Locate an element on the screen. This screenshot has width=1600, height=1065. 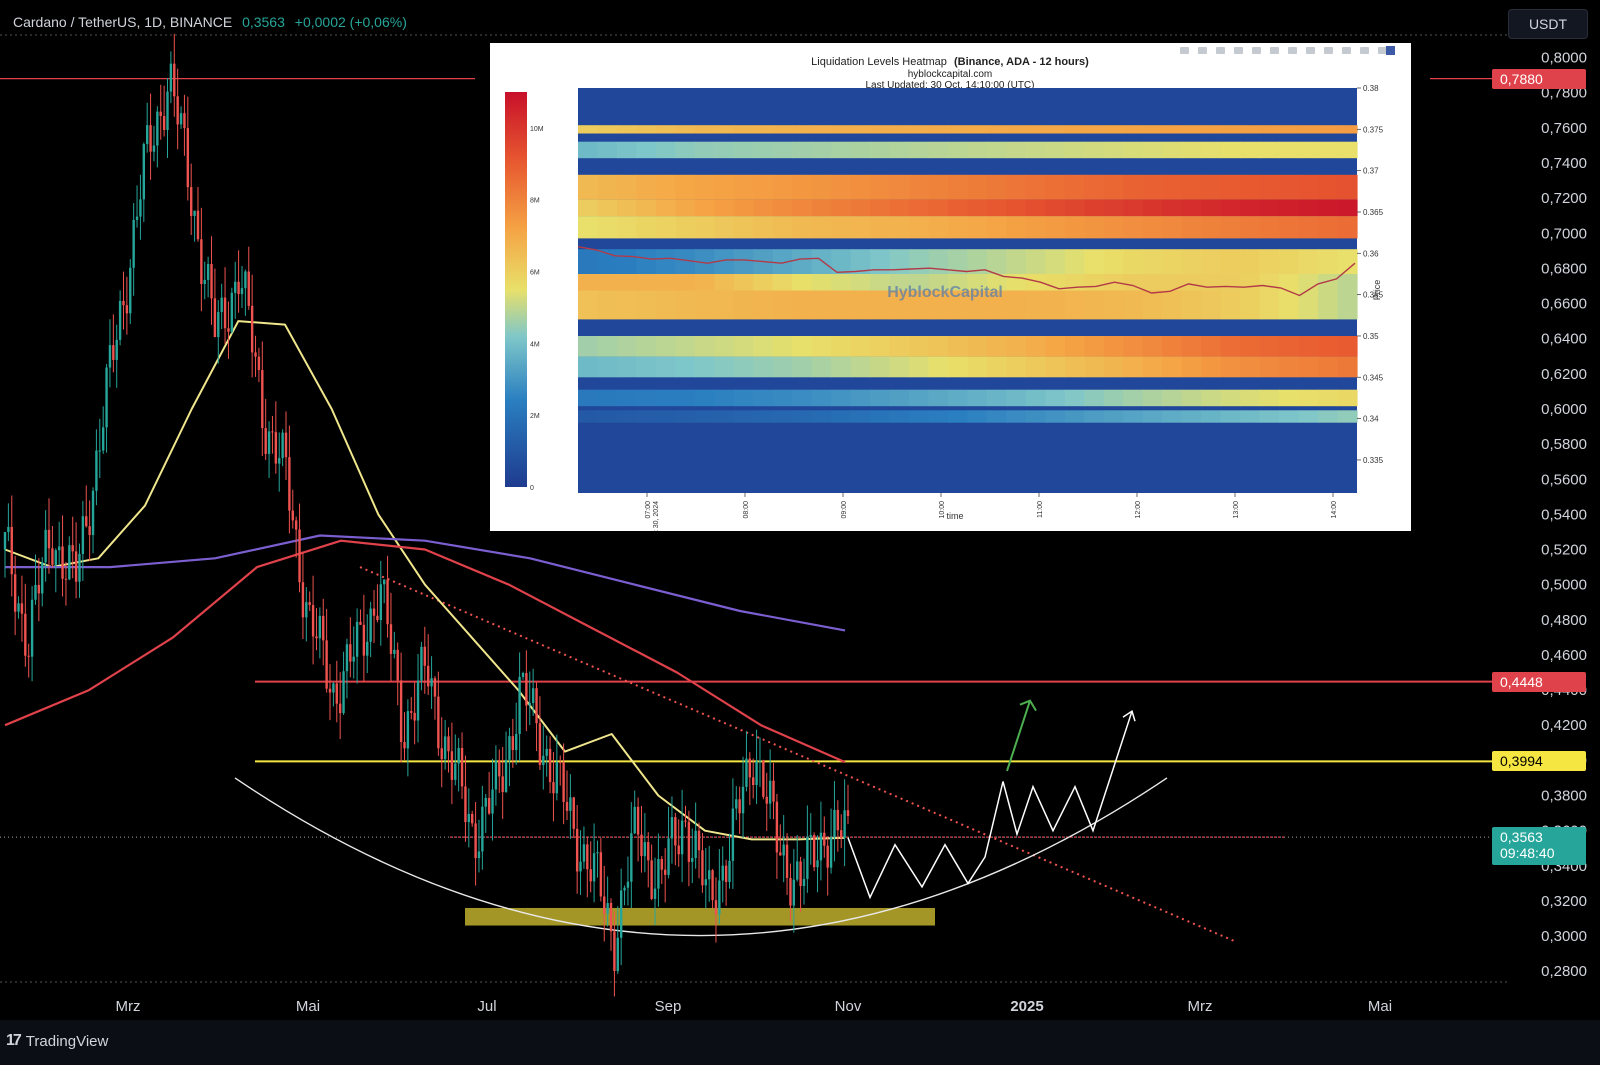
tradingview-label: TradingView is located at coordinates (67, 1041).